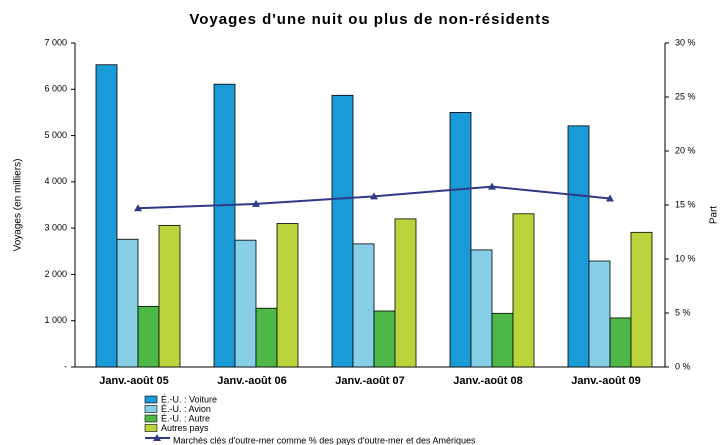 The height and width of the screenshot is (445, 720). Describe the element at coordinates (18, 205) in the screenshot. I see `y-axis-label: Voyages (en milliers)` at that location.